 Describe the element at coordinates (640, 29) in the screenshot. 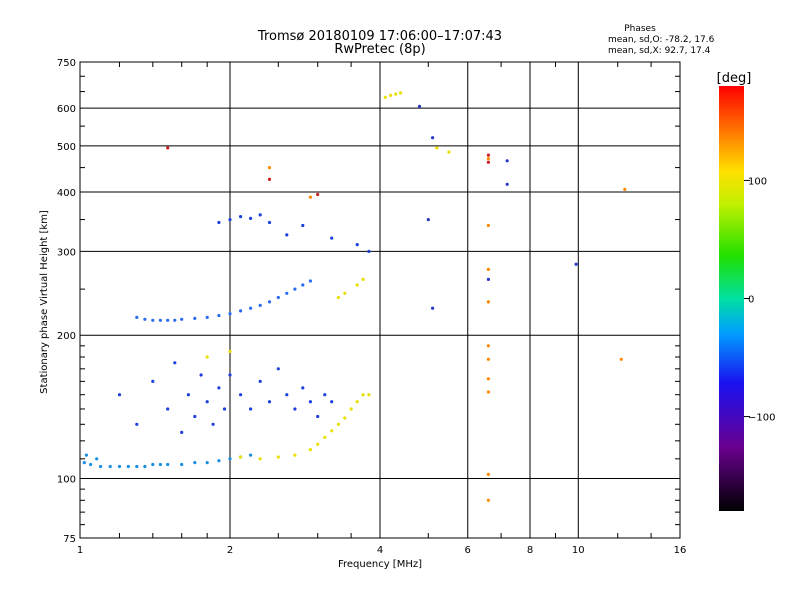

I see `legend-title: Phases` at that location.